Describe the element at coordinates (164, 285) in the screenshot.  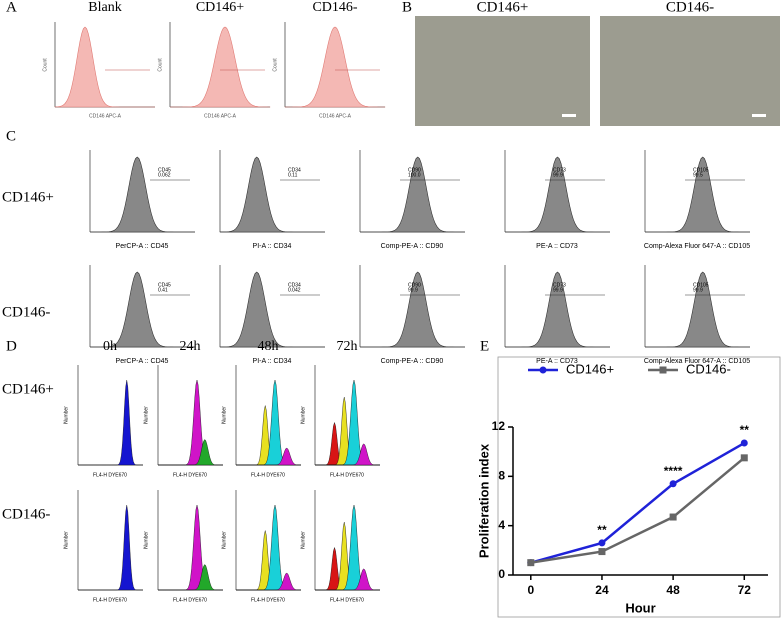
I see `gate-label: CD45` at that location.